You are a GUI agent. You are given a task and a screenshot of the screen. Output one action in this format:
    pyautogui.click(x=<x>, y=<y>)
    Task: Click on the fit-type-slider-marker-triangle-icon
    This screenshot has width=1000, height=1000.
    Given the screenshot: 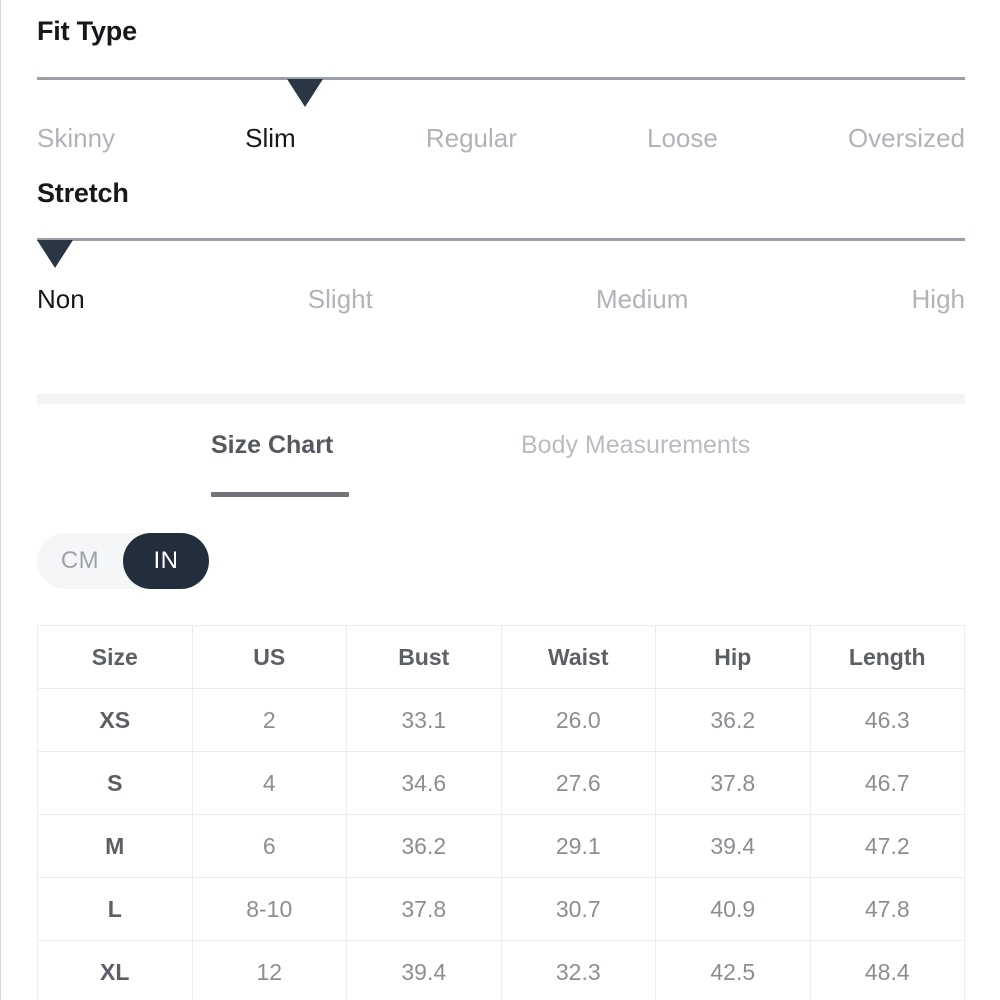 What is the action you would take?
    pyautogui.click(x=305, y=93)
    